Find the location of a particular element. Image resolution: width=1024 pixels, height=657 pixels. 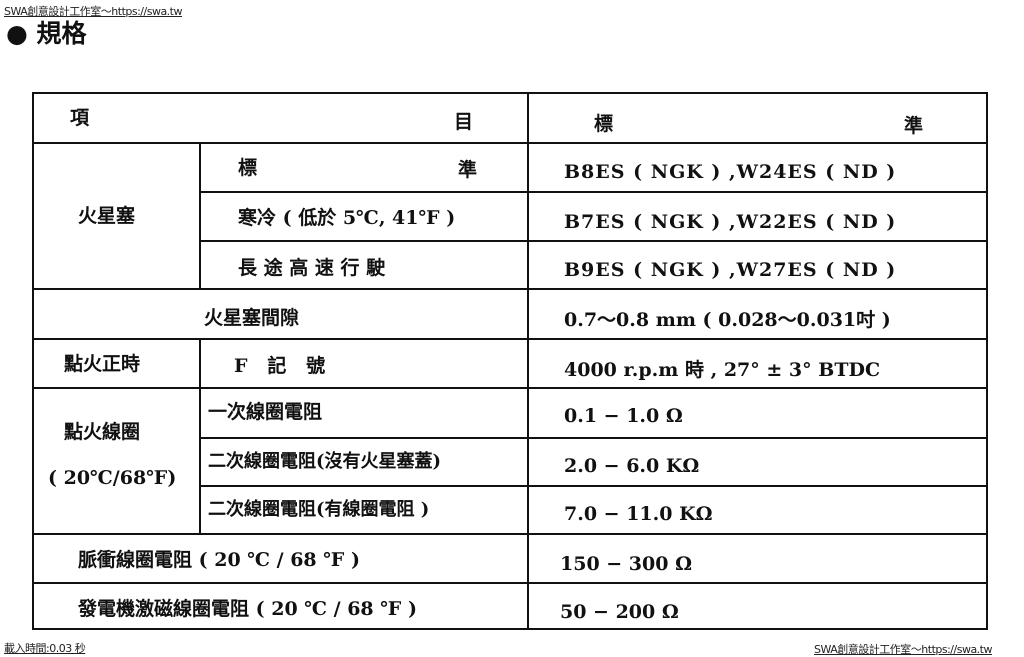

timing-sub: F 記 號 is located at coordinates (280, 366).